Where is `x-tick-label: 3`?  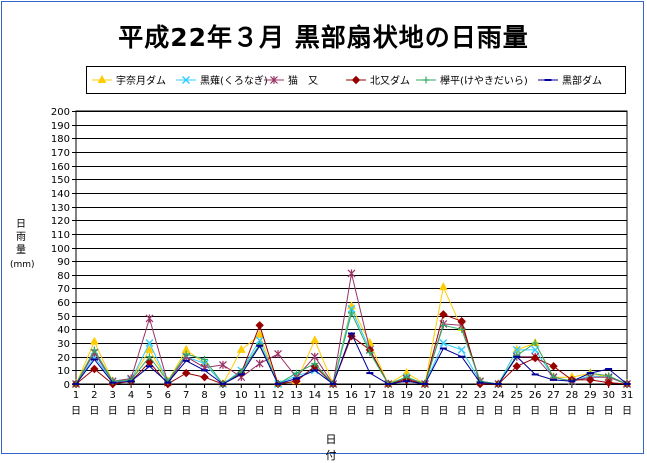 x-tick-label: 3 is located at coordinates (113, 395).